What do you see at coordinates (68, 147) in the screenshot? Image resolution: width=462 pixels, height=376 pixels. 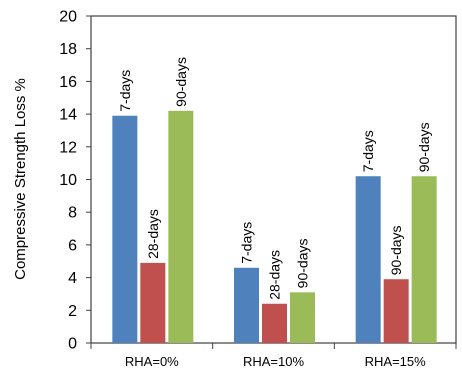 I see `y-tick-label: 12` at bounding box center [68, 147].